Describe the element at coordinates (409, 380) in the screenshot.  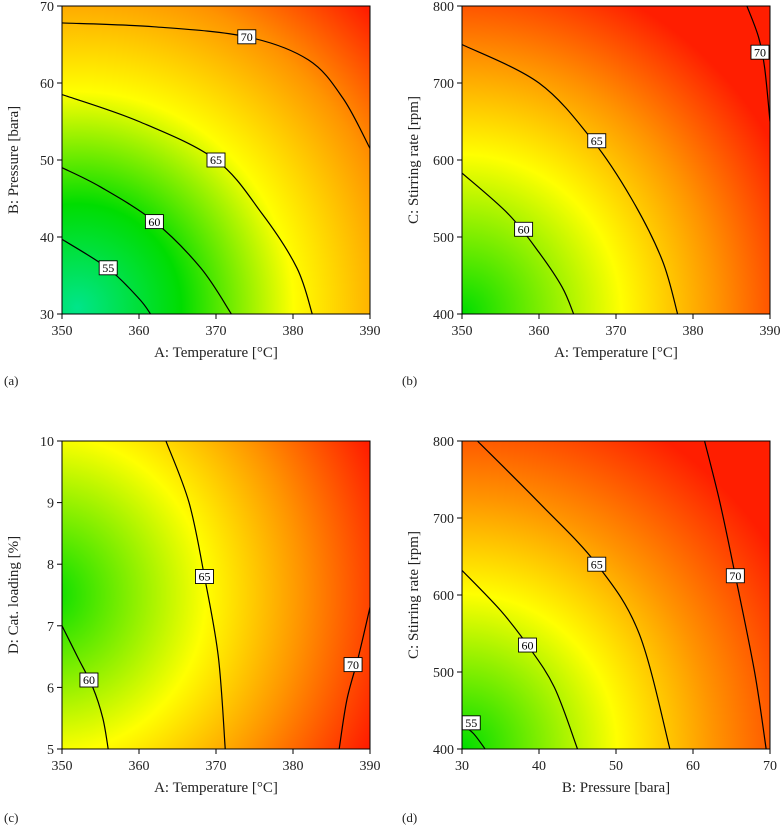
I see `panel-tag: (b)` at that location.